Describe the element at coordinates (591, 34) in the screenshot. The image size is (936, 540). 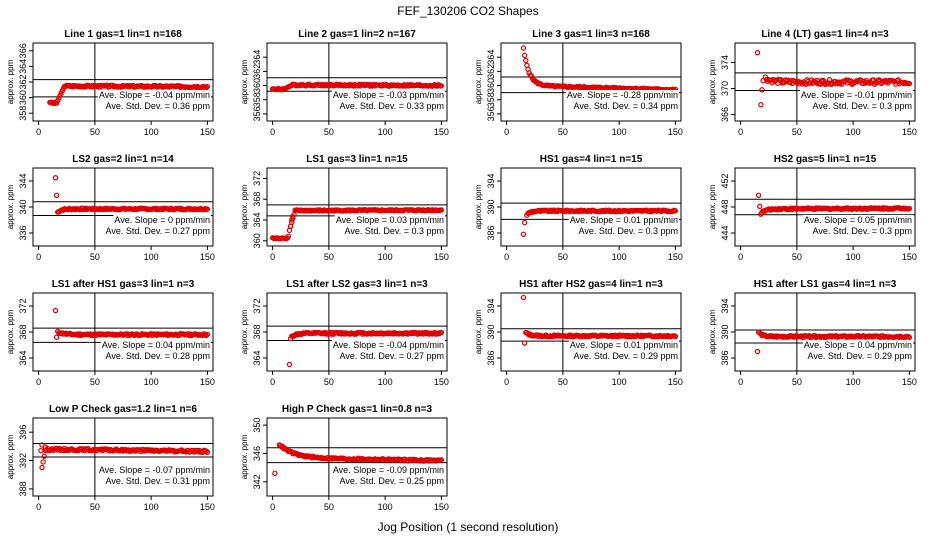
I see `panel-title: Line 3 gas=1 lin=3 n=168` at that location.